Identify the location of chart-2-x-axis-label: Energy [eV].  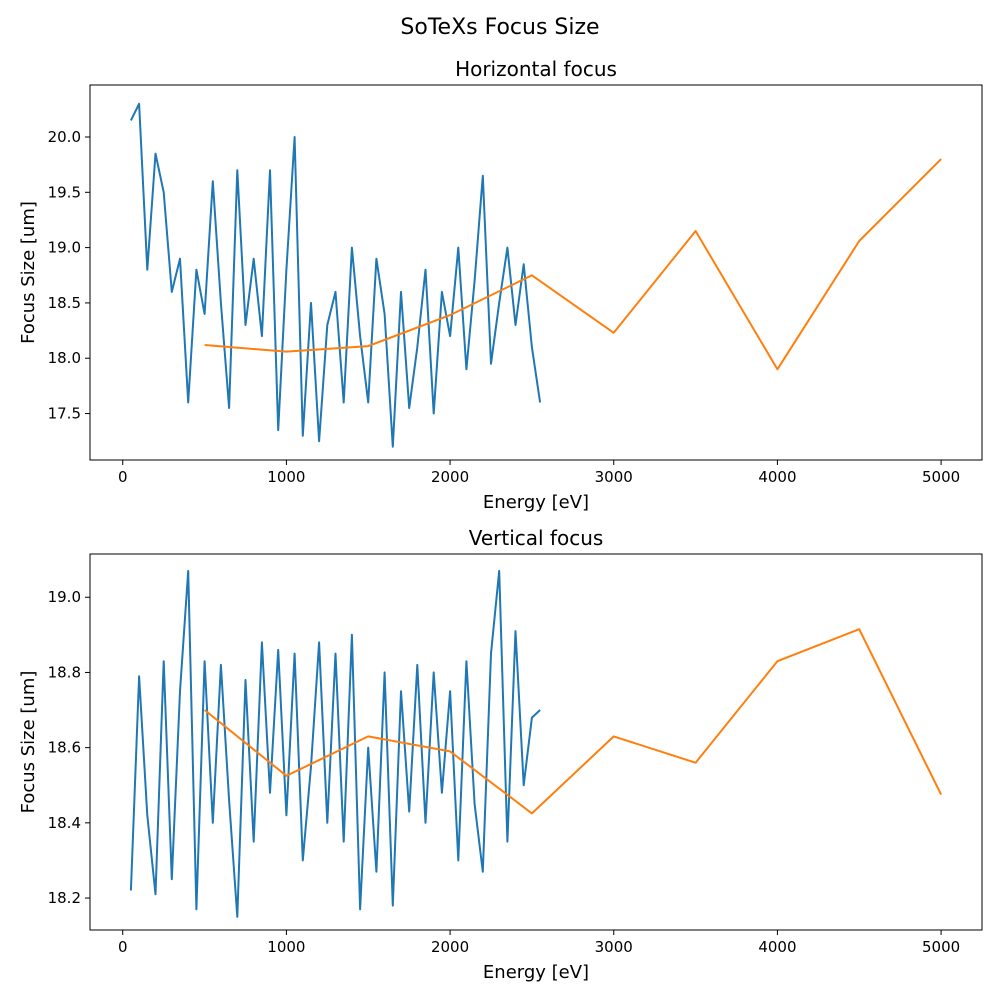
(536, 972).